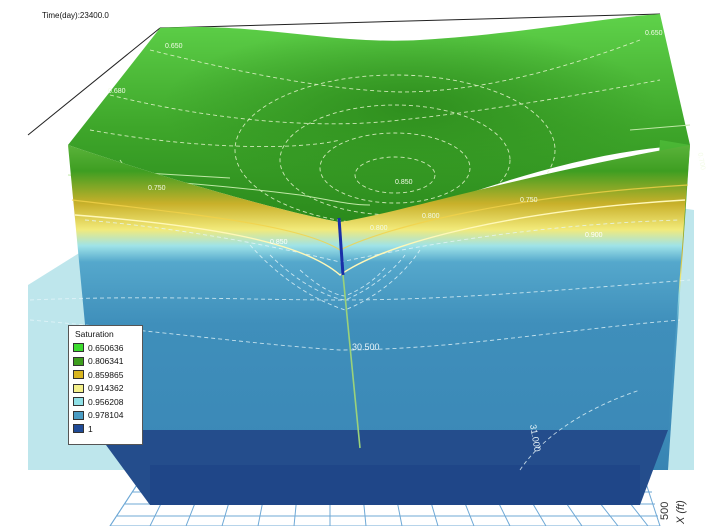  Describe the element at coordinates (366, 347) in the screenshot. I see `depth-label-0: 30.500` at that location.